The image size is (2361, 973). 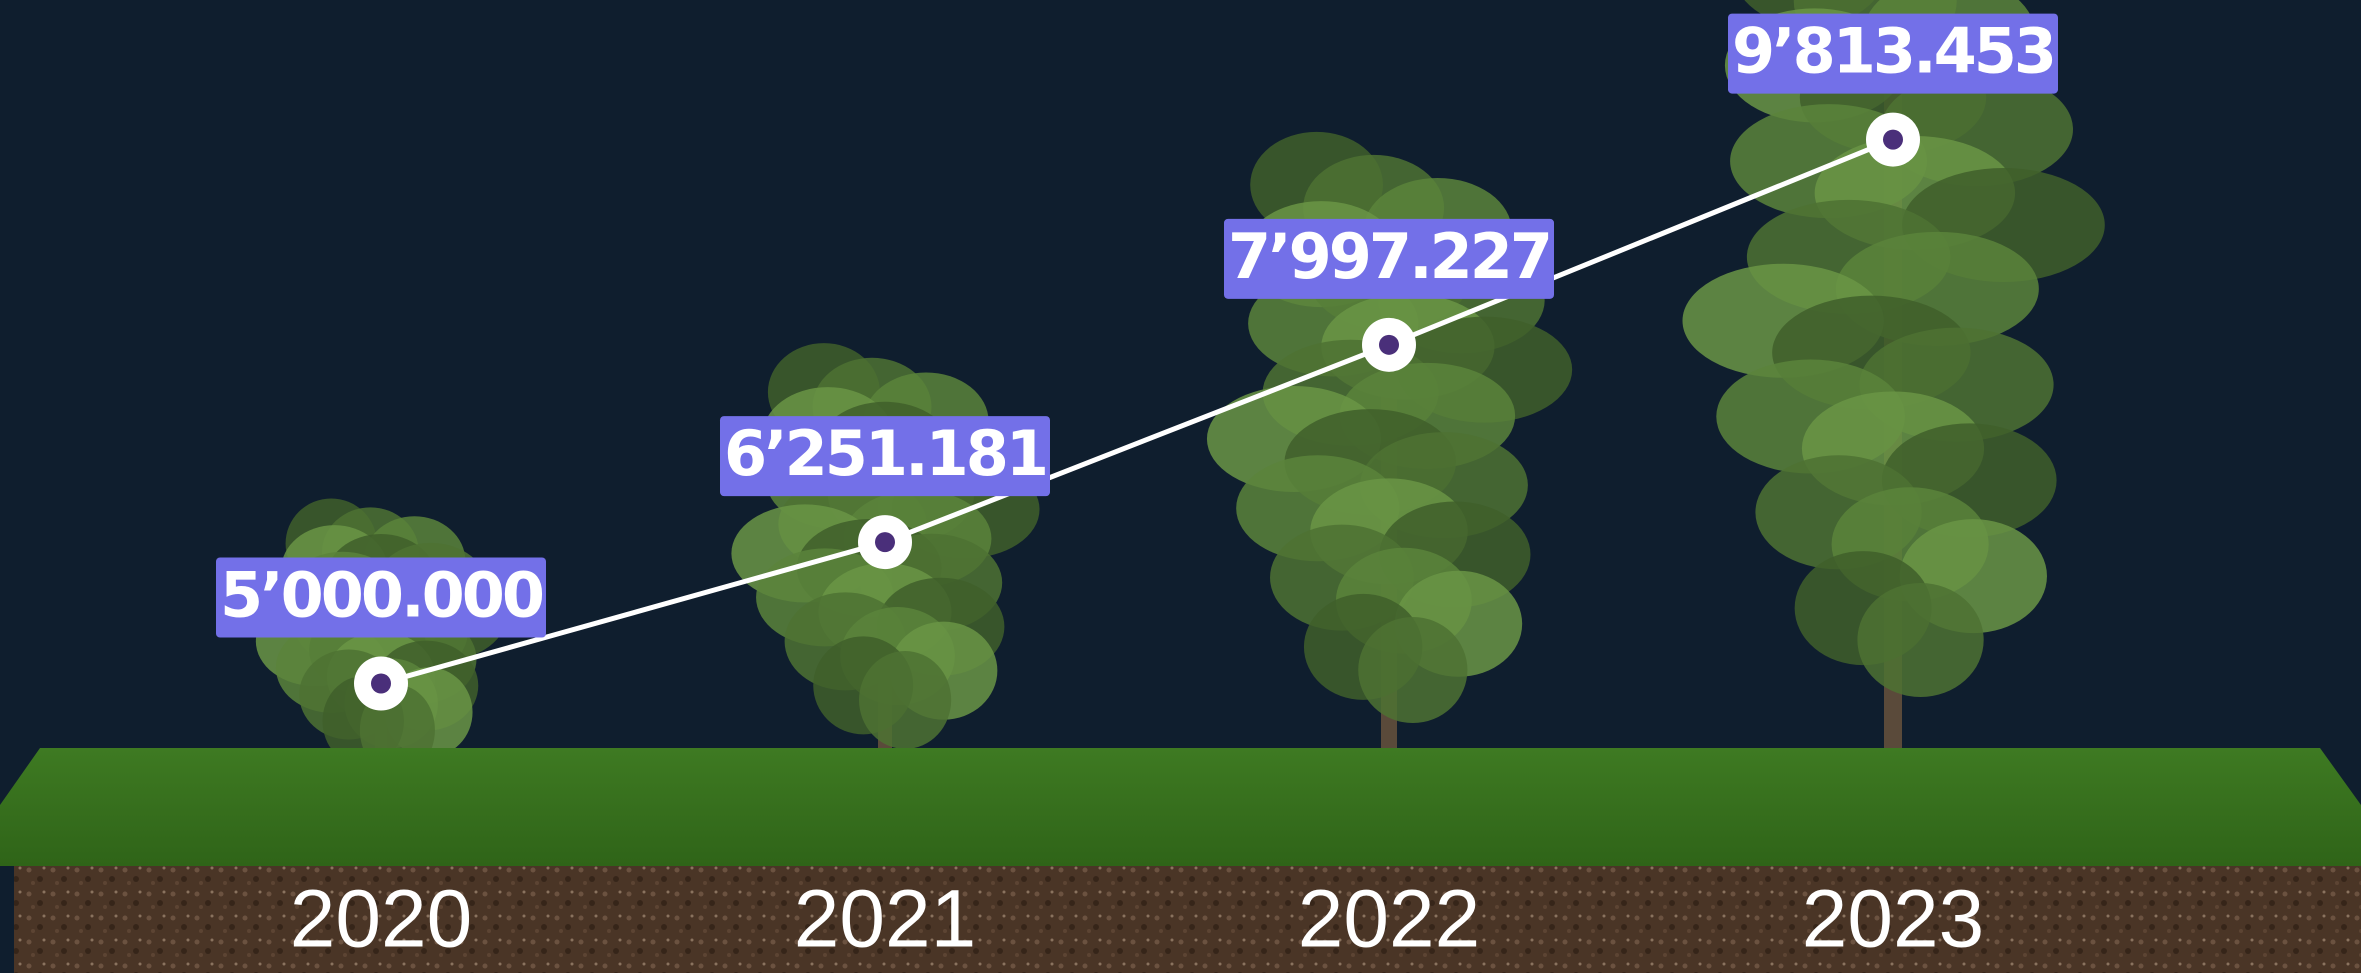 I want to click on value-label: 9’813.453, so click(x=1893, y=51).